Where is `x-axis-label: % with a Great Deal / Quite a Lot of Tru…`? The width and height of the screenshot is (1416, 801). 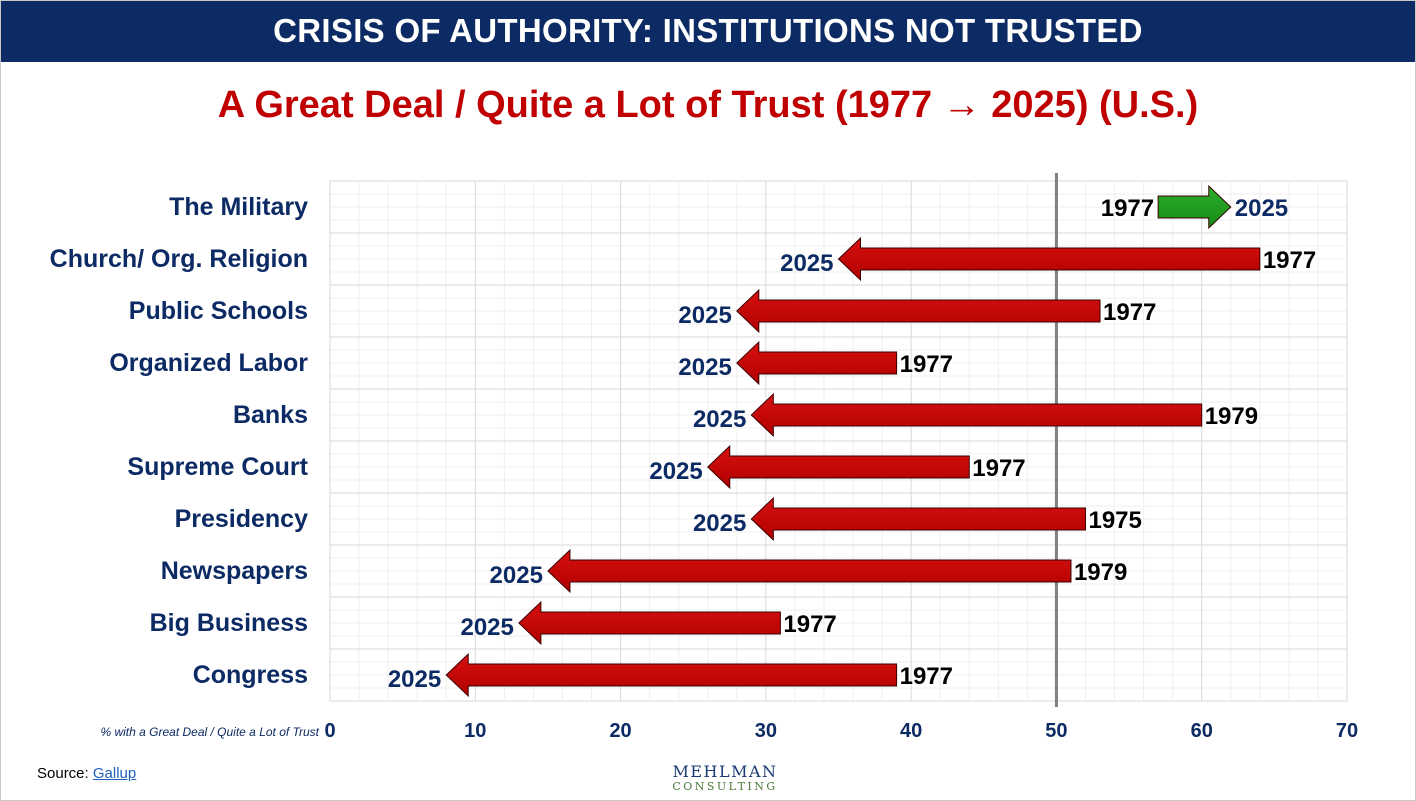
x-axis-label: % with a Great Deal / Quite a Lot of Tru… is located at coordinates (209, 732).